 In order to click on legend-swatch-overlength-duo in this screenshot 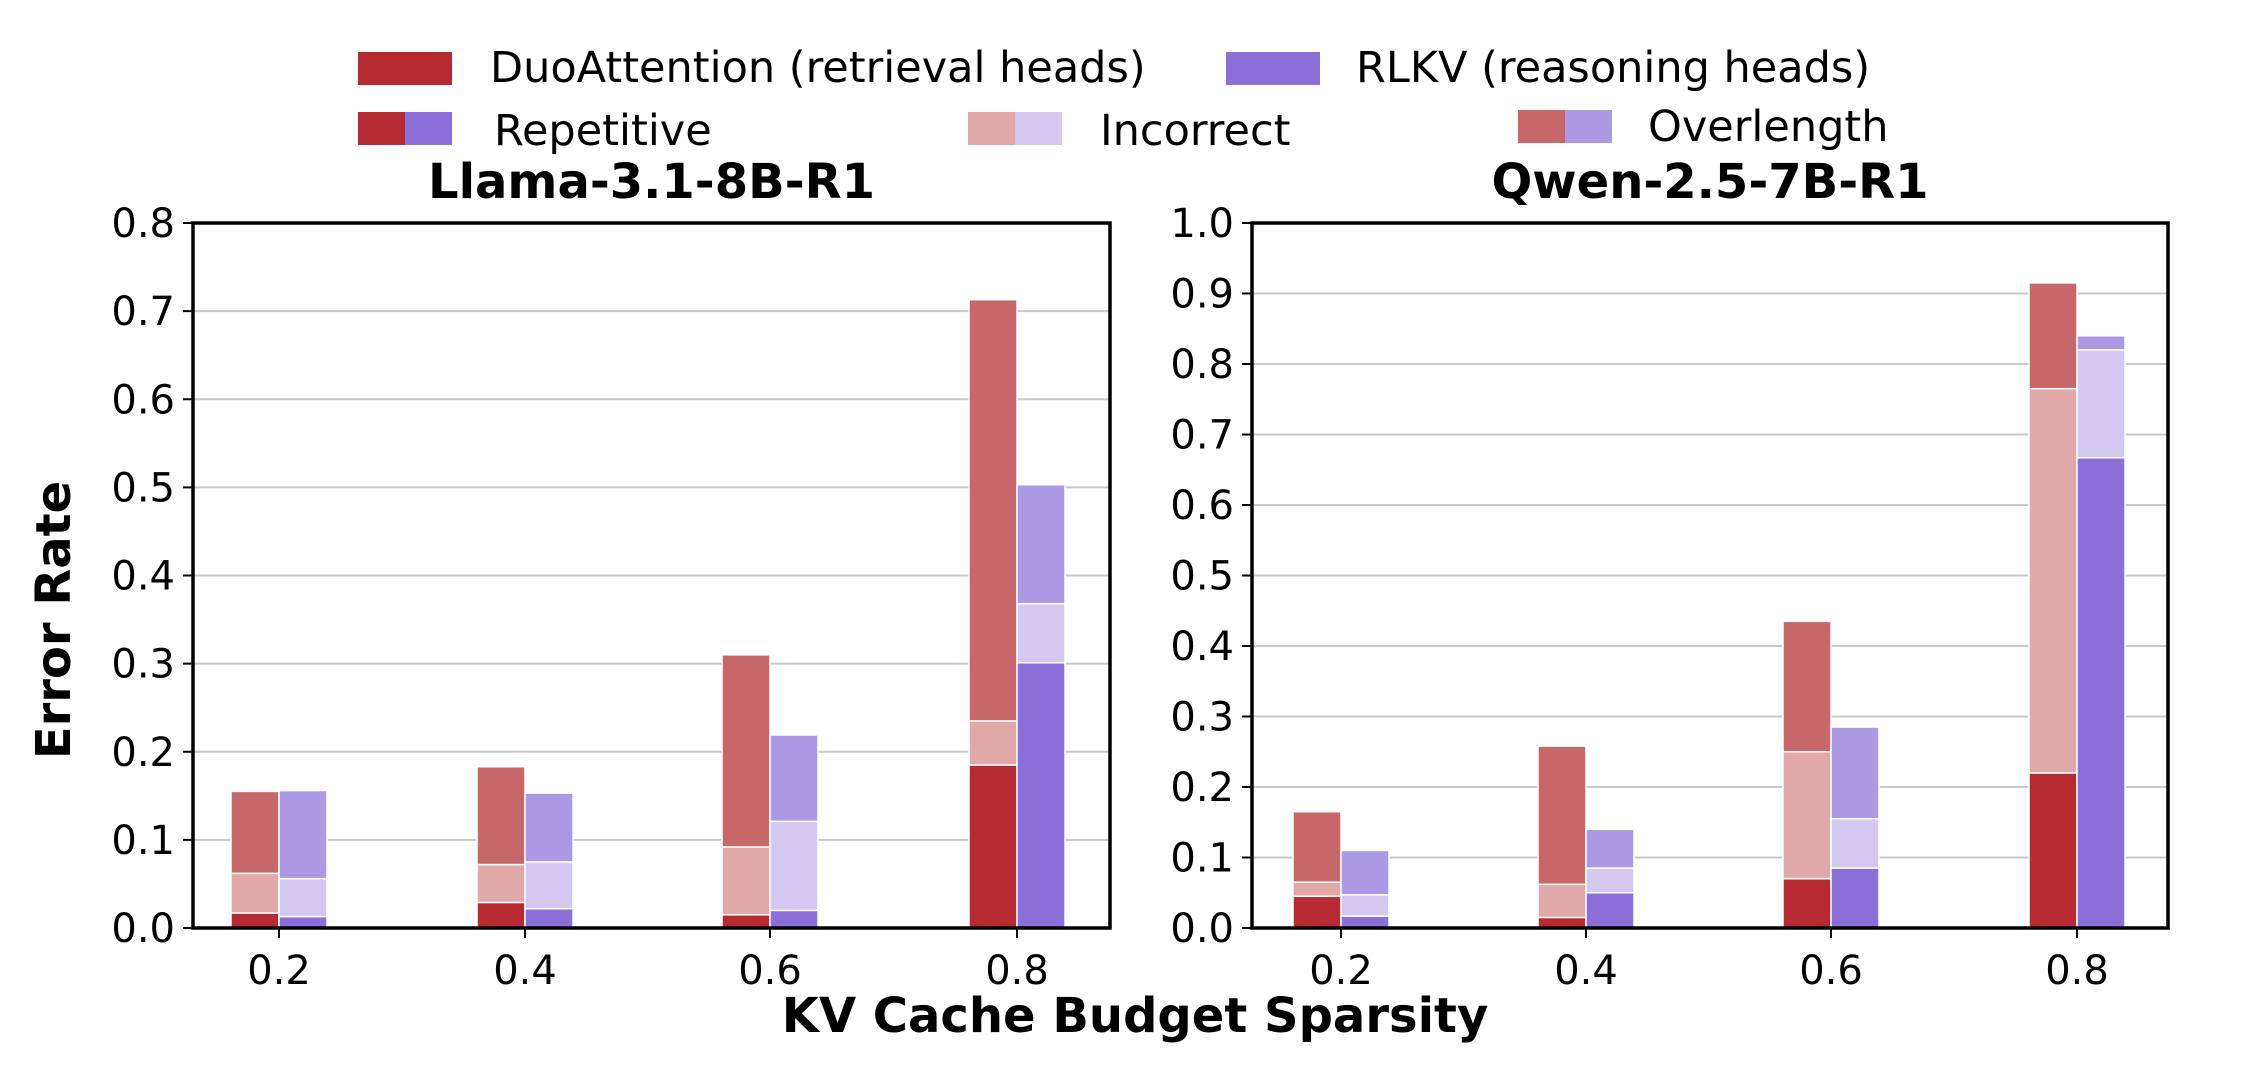, I will do `click(1541, 126)`.